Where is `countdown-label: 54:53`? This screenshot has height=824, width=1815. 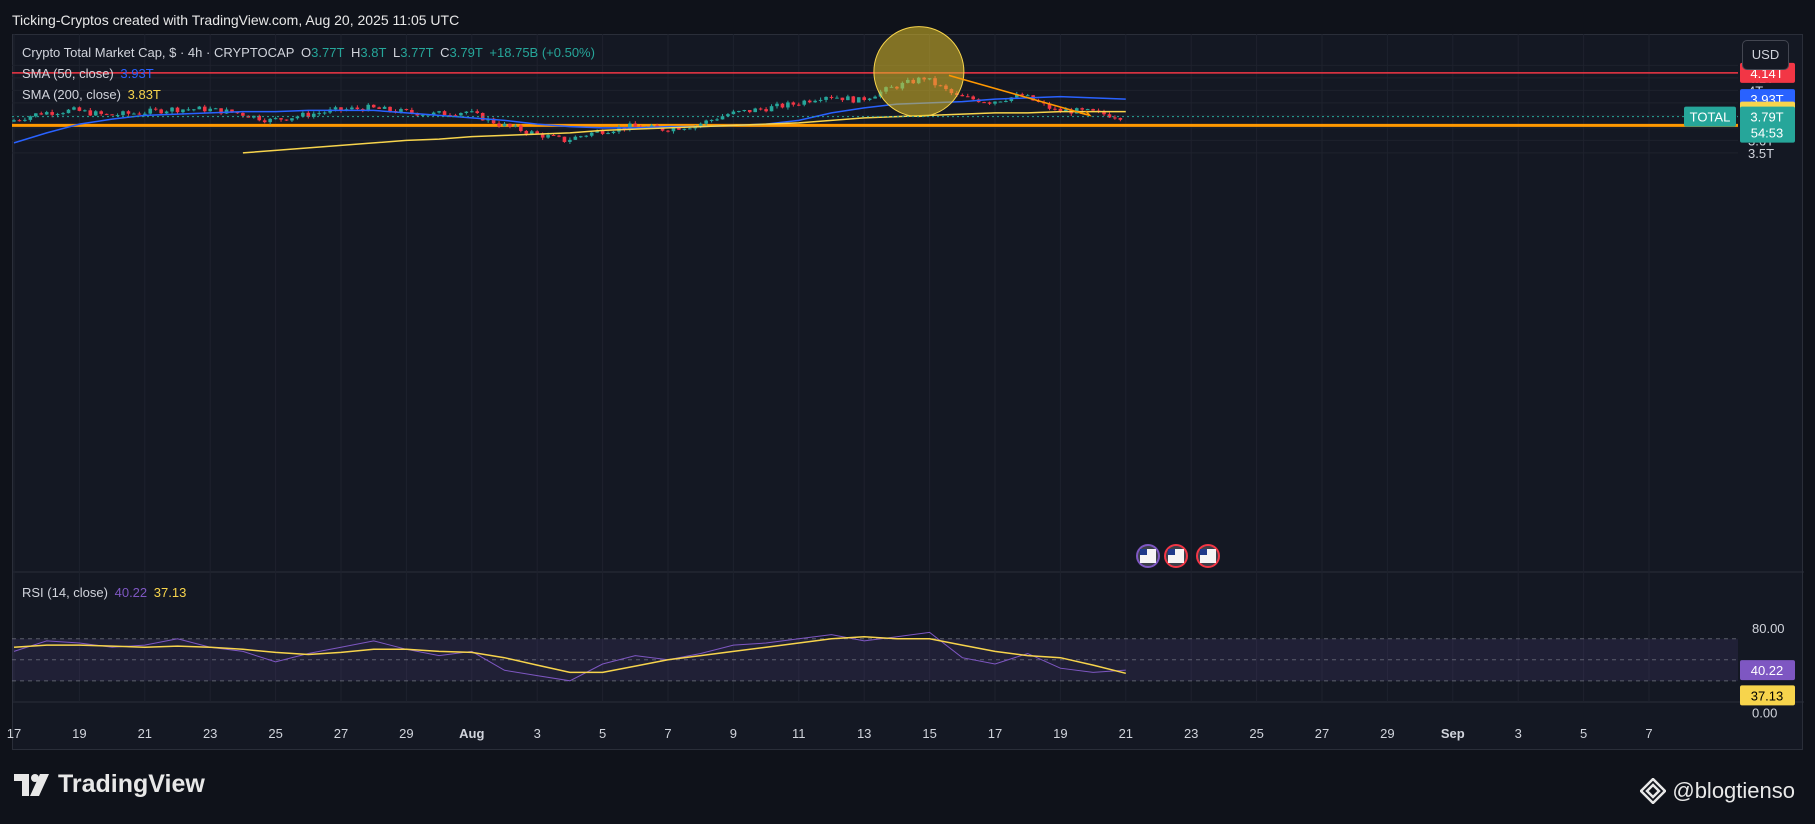
countdown-label: 54:53 is located at coordinates (1767, 133).